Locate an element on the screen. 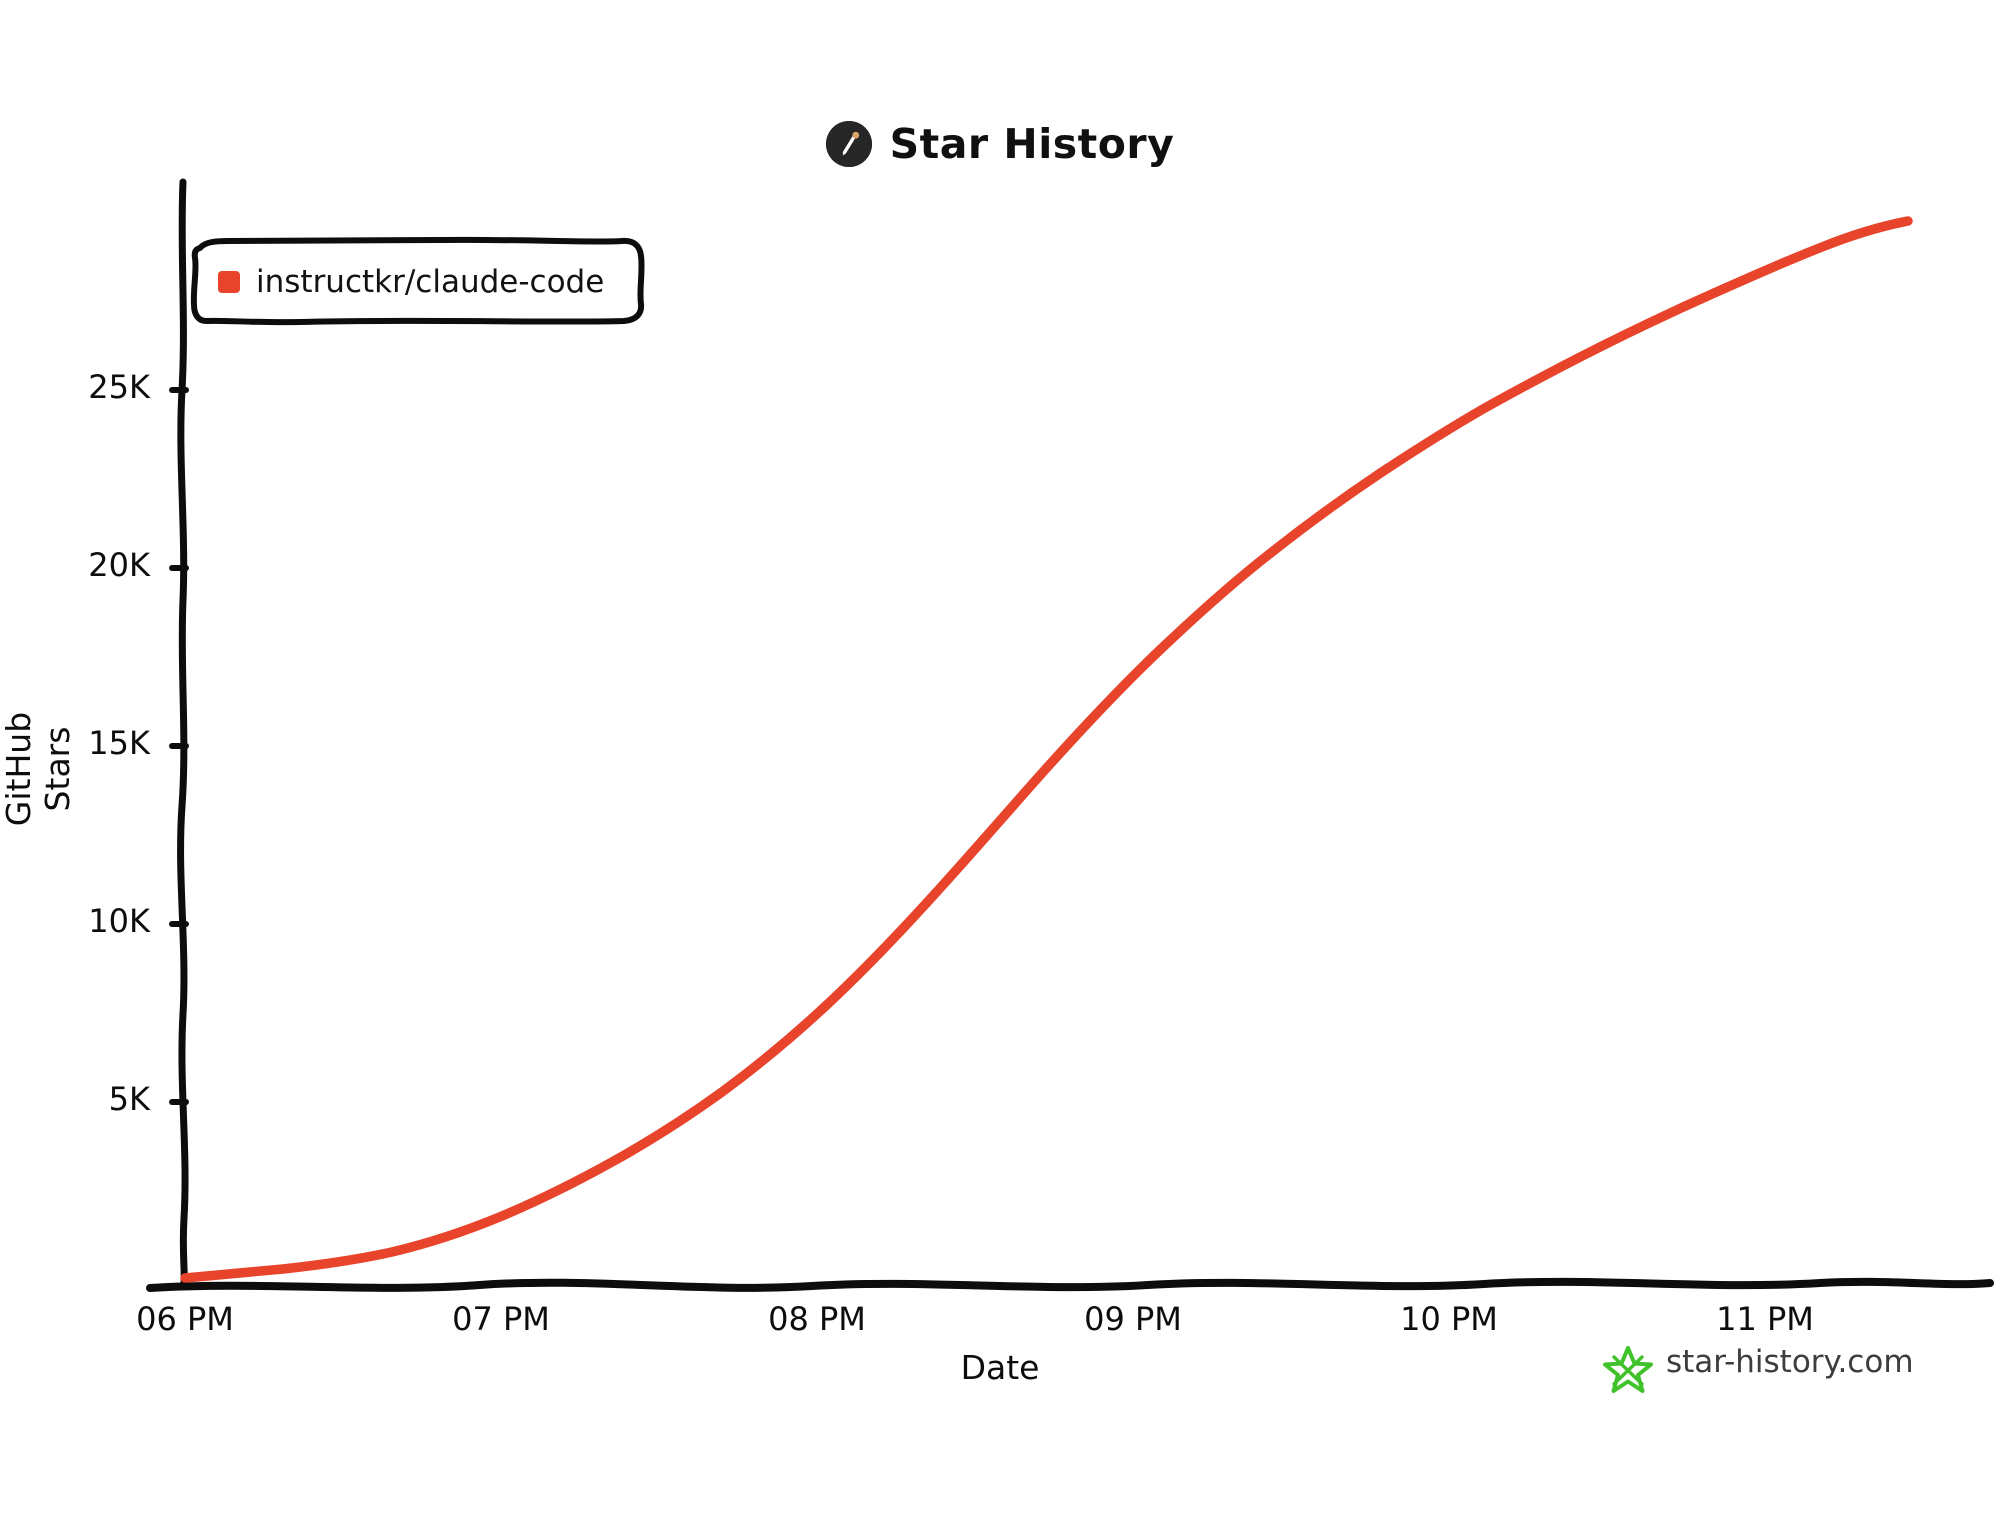 The image size is (2000, 1533). watermark-star-icon-spacer is located at coordinates (1630, 1362).